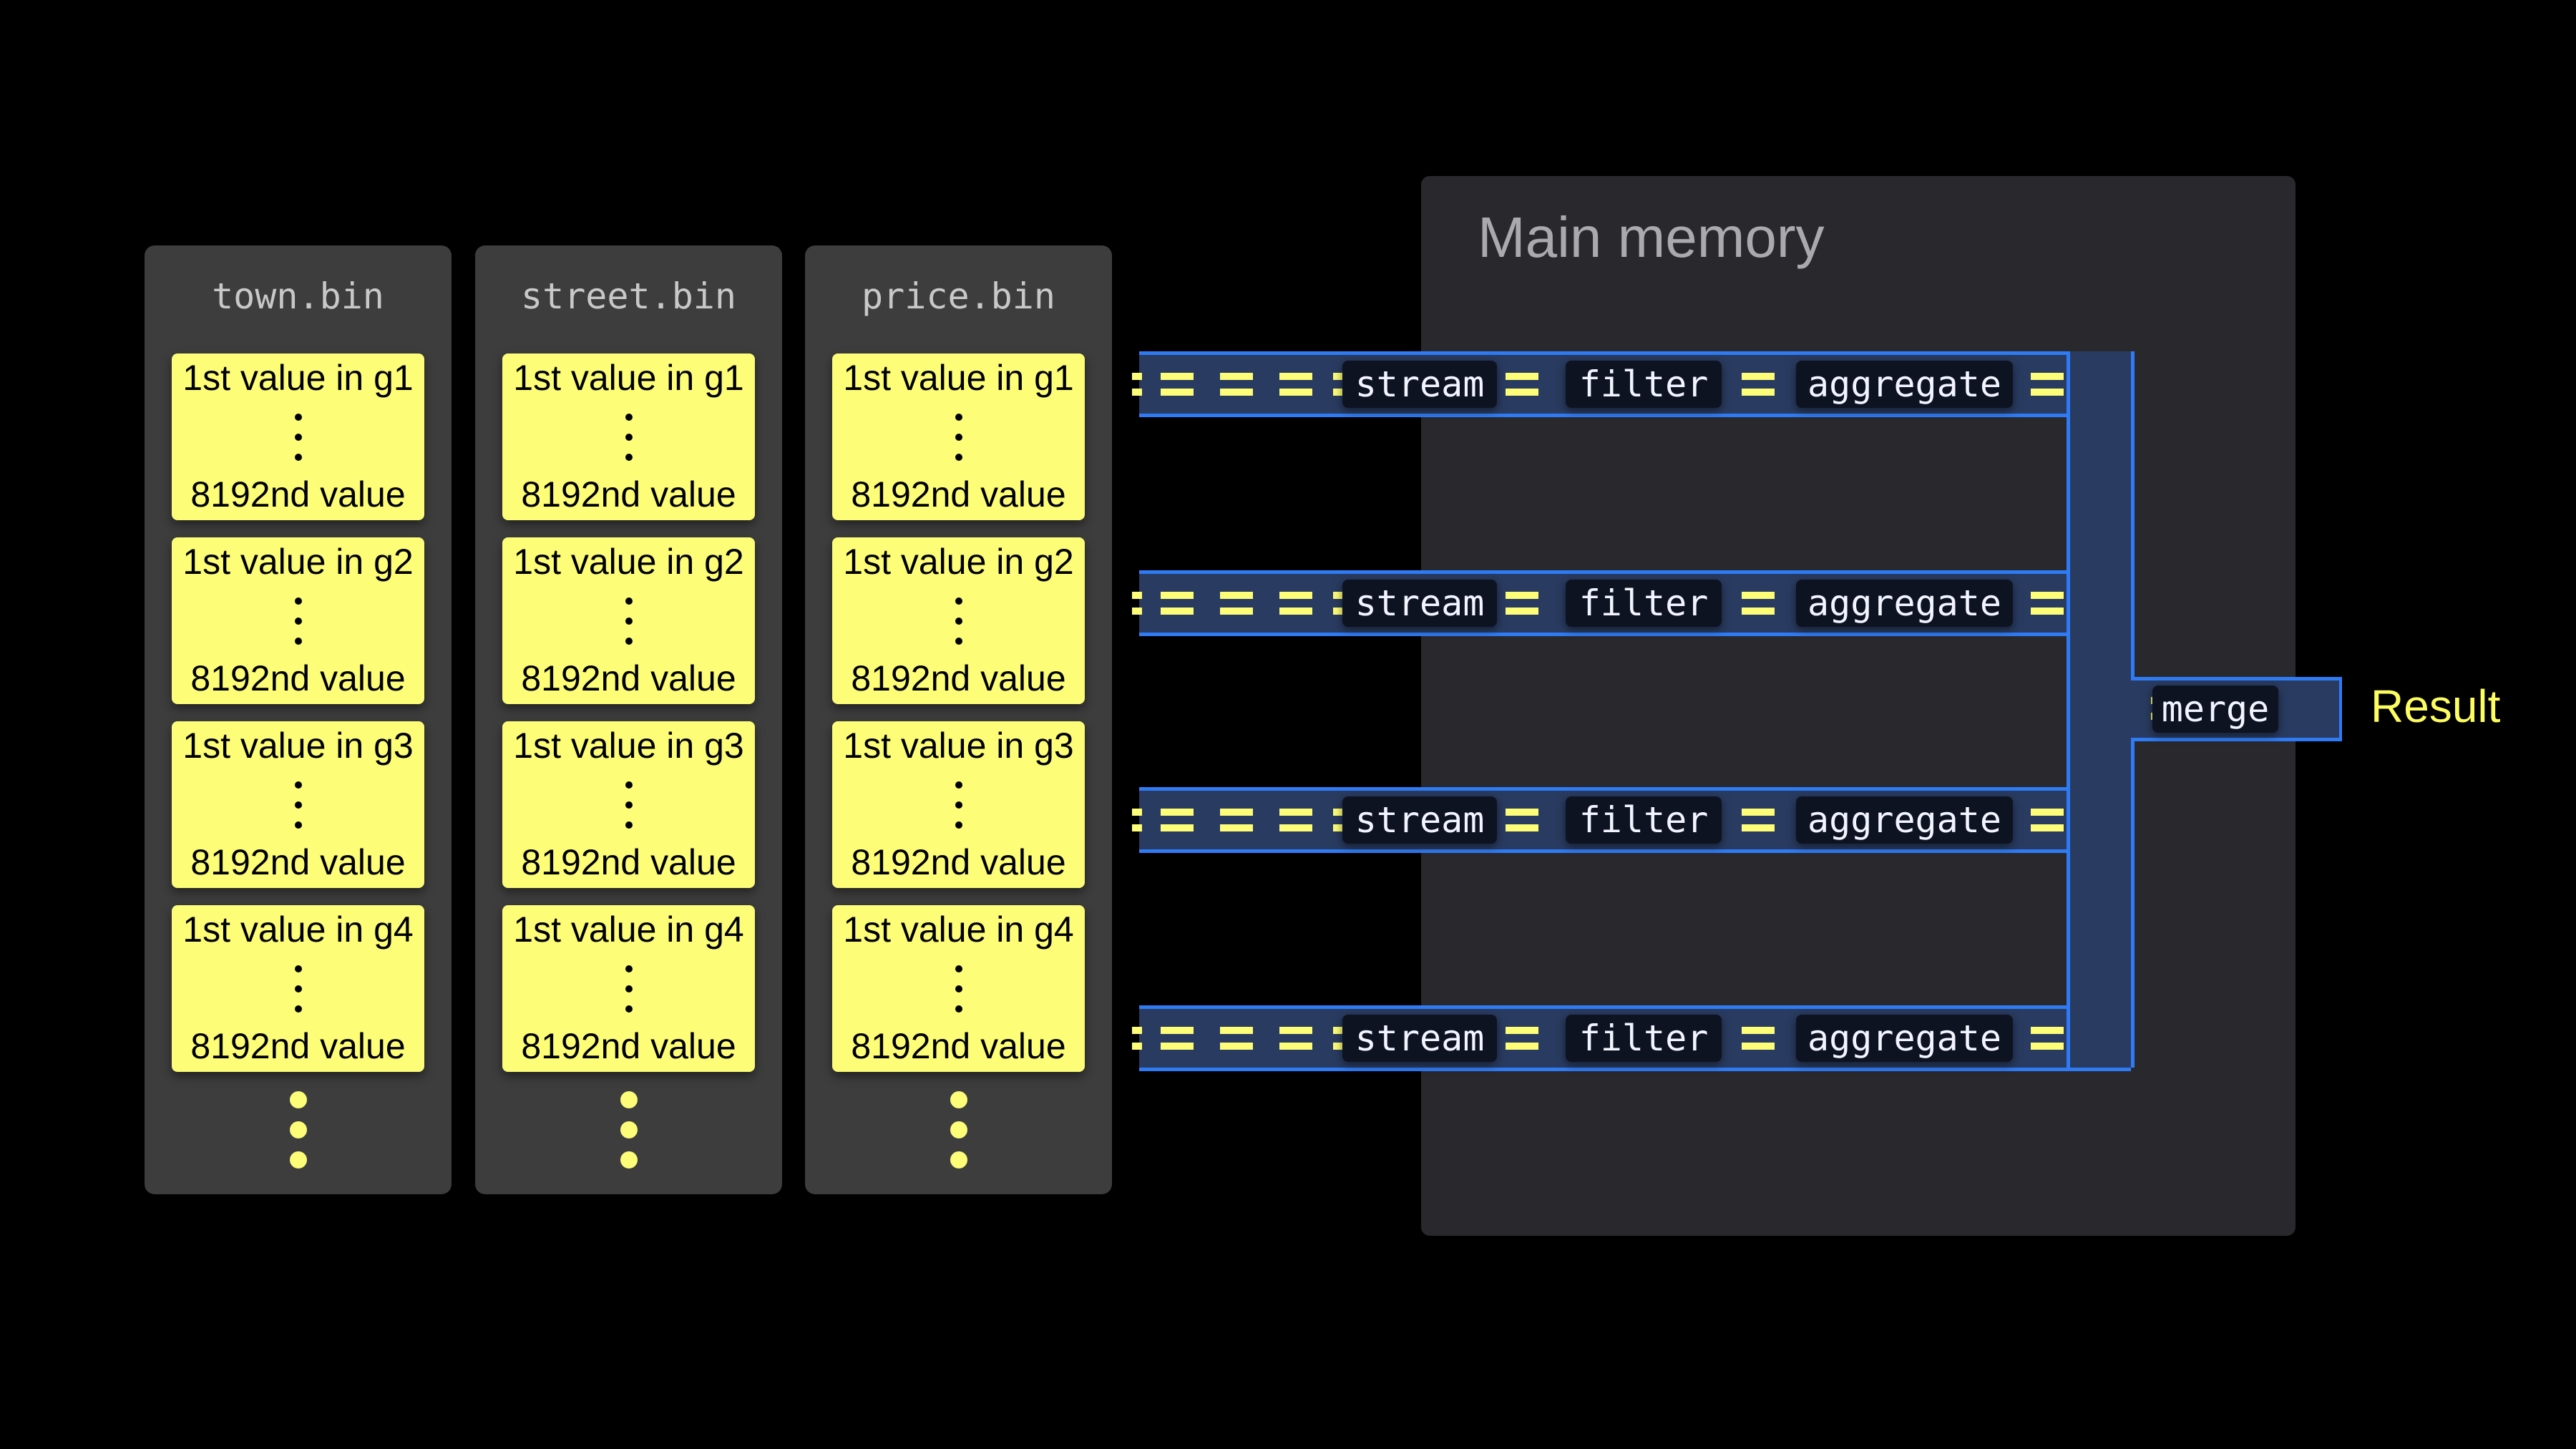 The image size is (2576, 1449). Describe the element at coordinates (628, 296) in the screenshot. I see `file-name: street.bin` at that location.